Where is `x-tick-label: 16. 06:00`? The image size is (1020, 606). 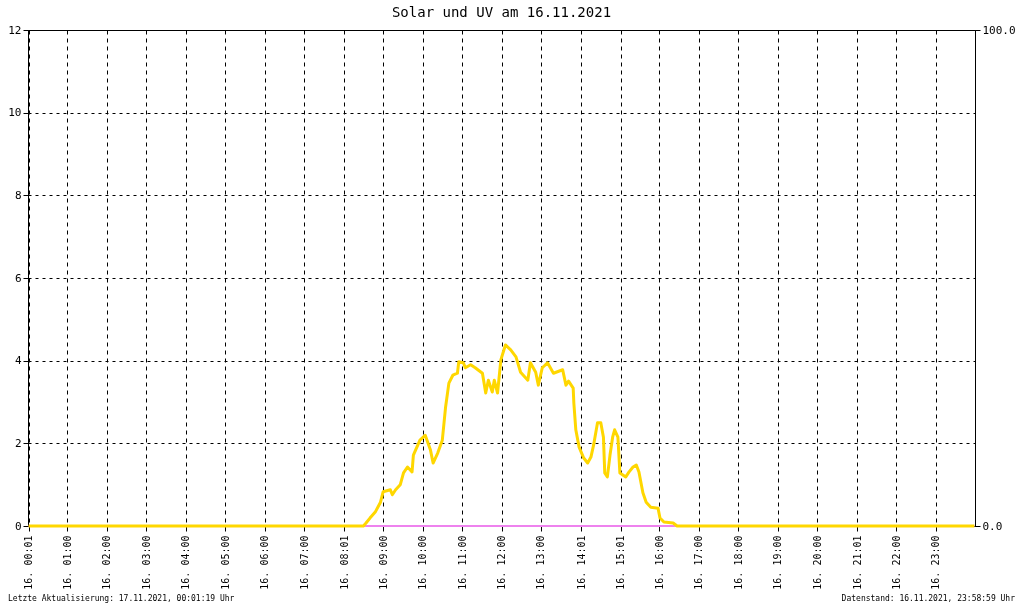 x-tick-label: 16. 06:00 is located at coordinates (265, 562).